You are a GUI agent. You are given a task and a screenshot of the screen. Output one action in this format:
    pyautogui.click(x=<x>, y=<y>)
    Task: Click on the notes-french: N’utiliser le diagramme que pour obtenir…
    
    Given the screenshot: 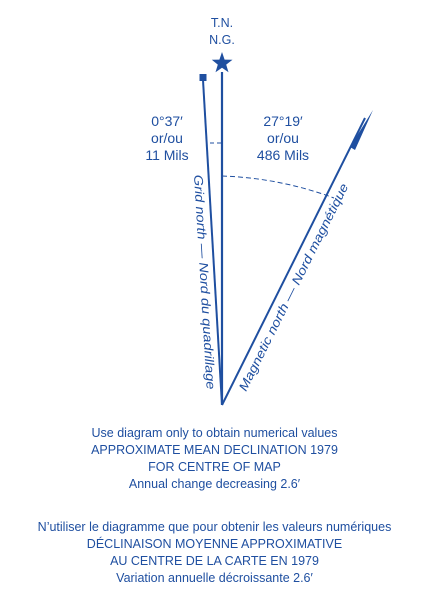 What is the action you would take?
    pyautogui.click(x=214, y=553)
    